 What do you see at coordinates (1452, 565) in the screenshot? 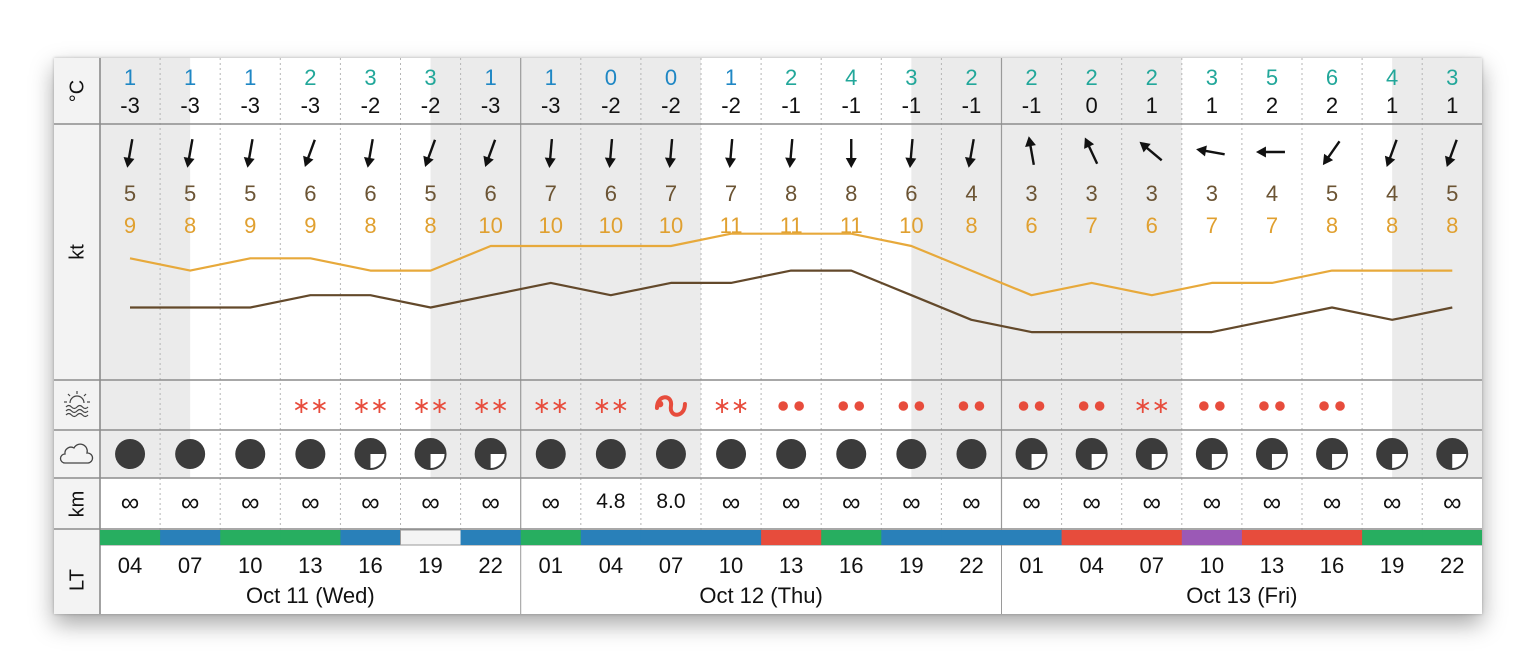
I see `hour-label: 22` at bounding box center [1452, 565].